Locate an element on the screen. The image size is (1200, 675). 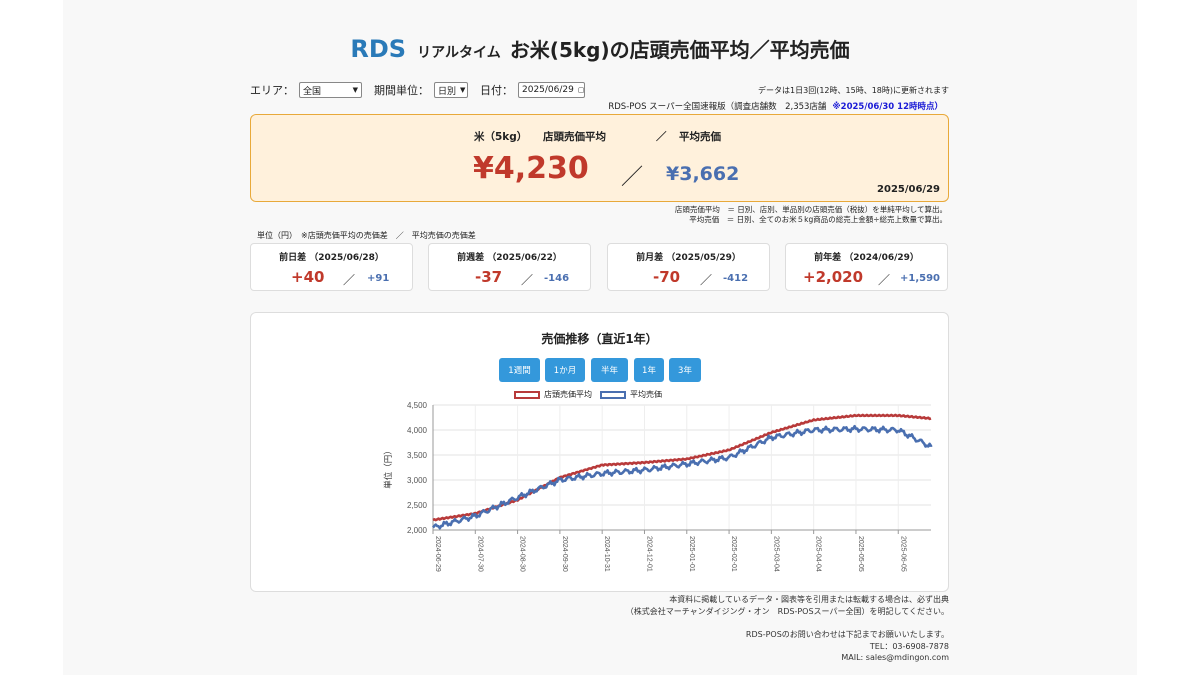
diff-label: 前年差 （2024/06/29） is located at coordinates (866, 258).